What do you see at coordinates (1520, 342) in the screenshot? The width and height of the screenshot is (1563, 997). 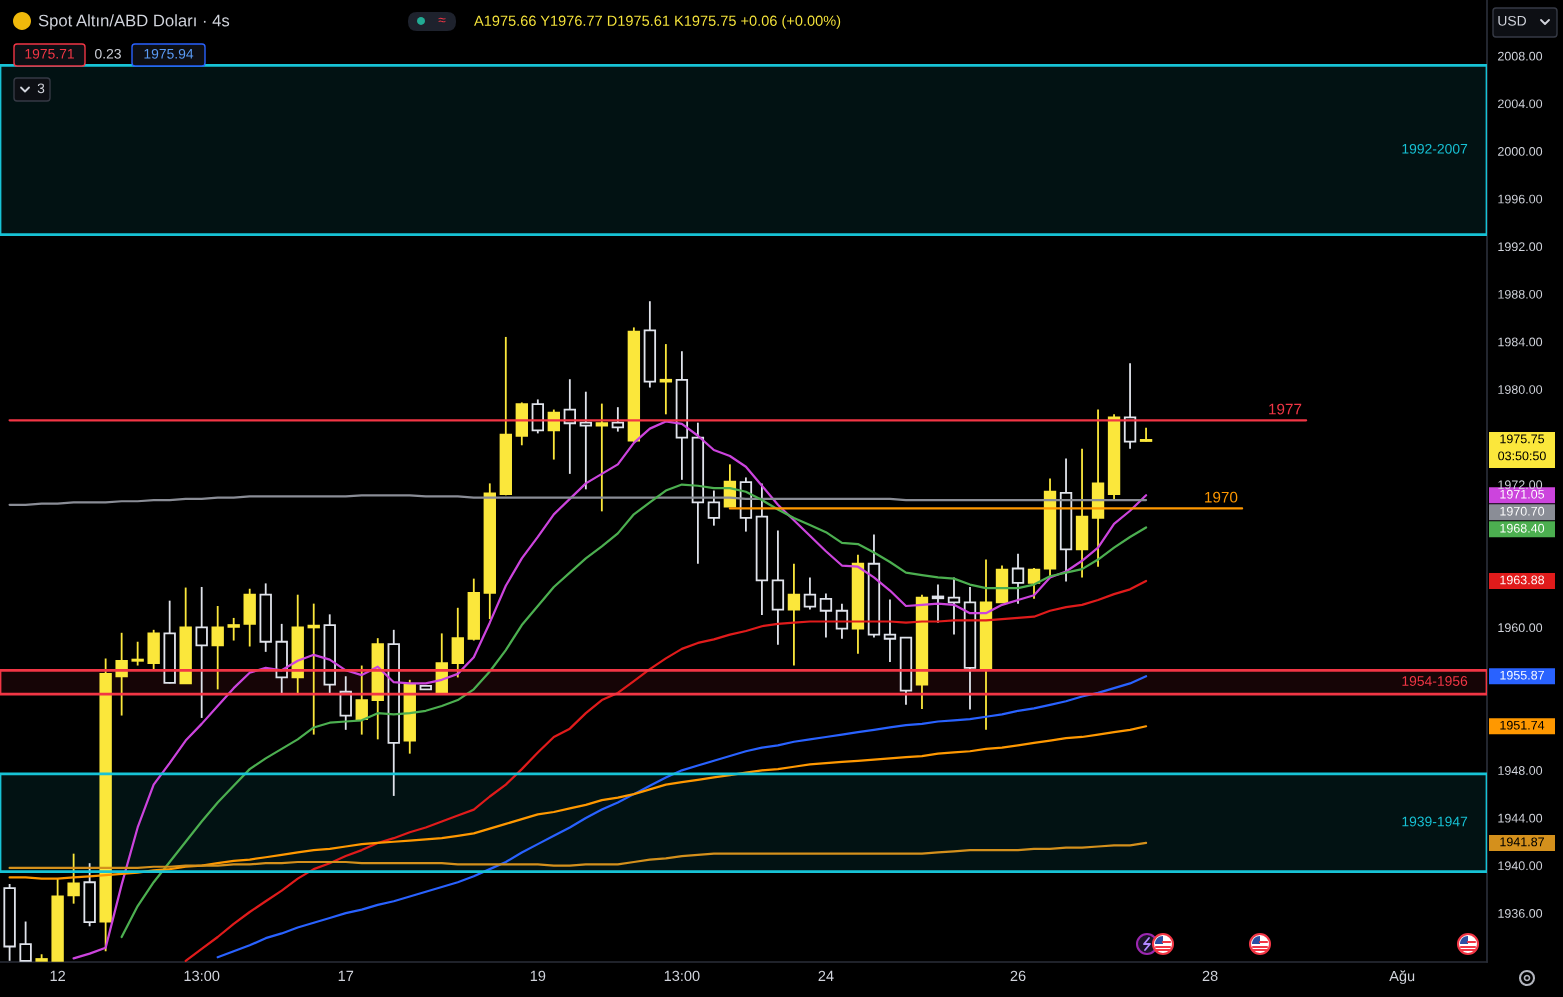 I see `y-tick-label: 1984.00` at bounding box center [1520, 342].